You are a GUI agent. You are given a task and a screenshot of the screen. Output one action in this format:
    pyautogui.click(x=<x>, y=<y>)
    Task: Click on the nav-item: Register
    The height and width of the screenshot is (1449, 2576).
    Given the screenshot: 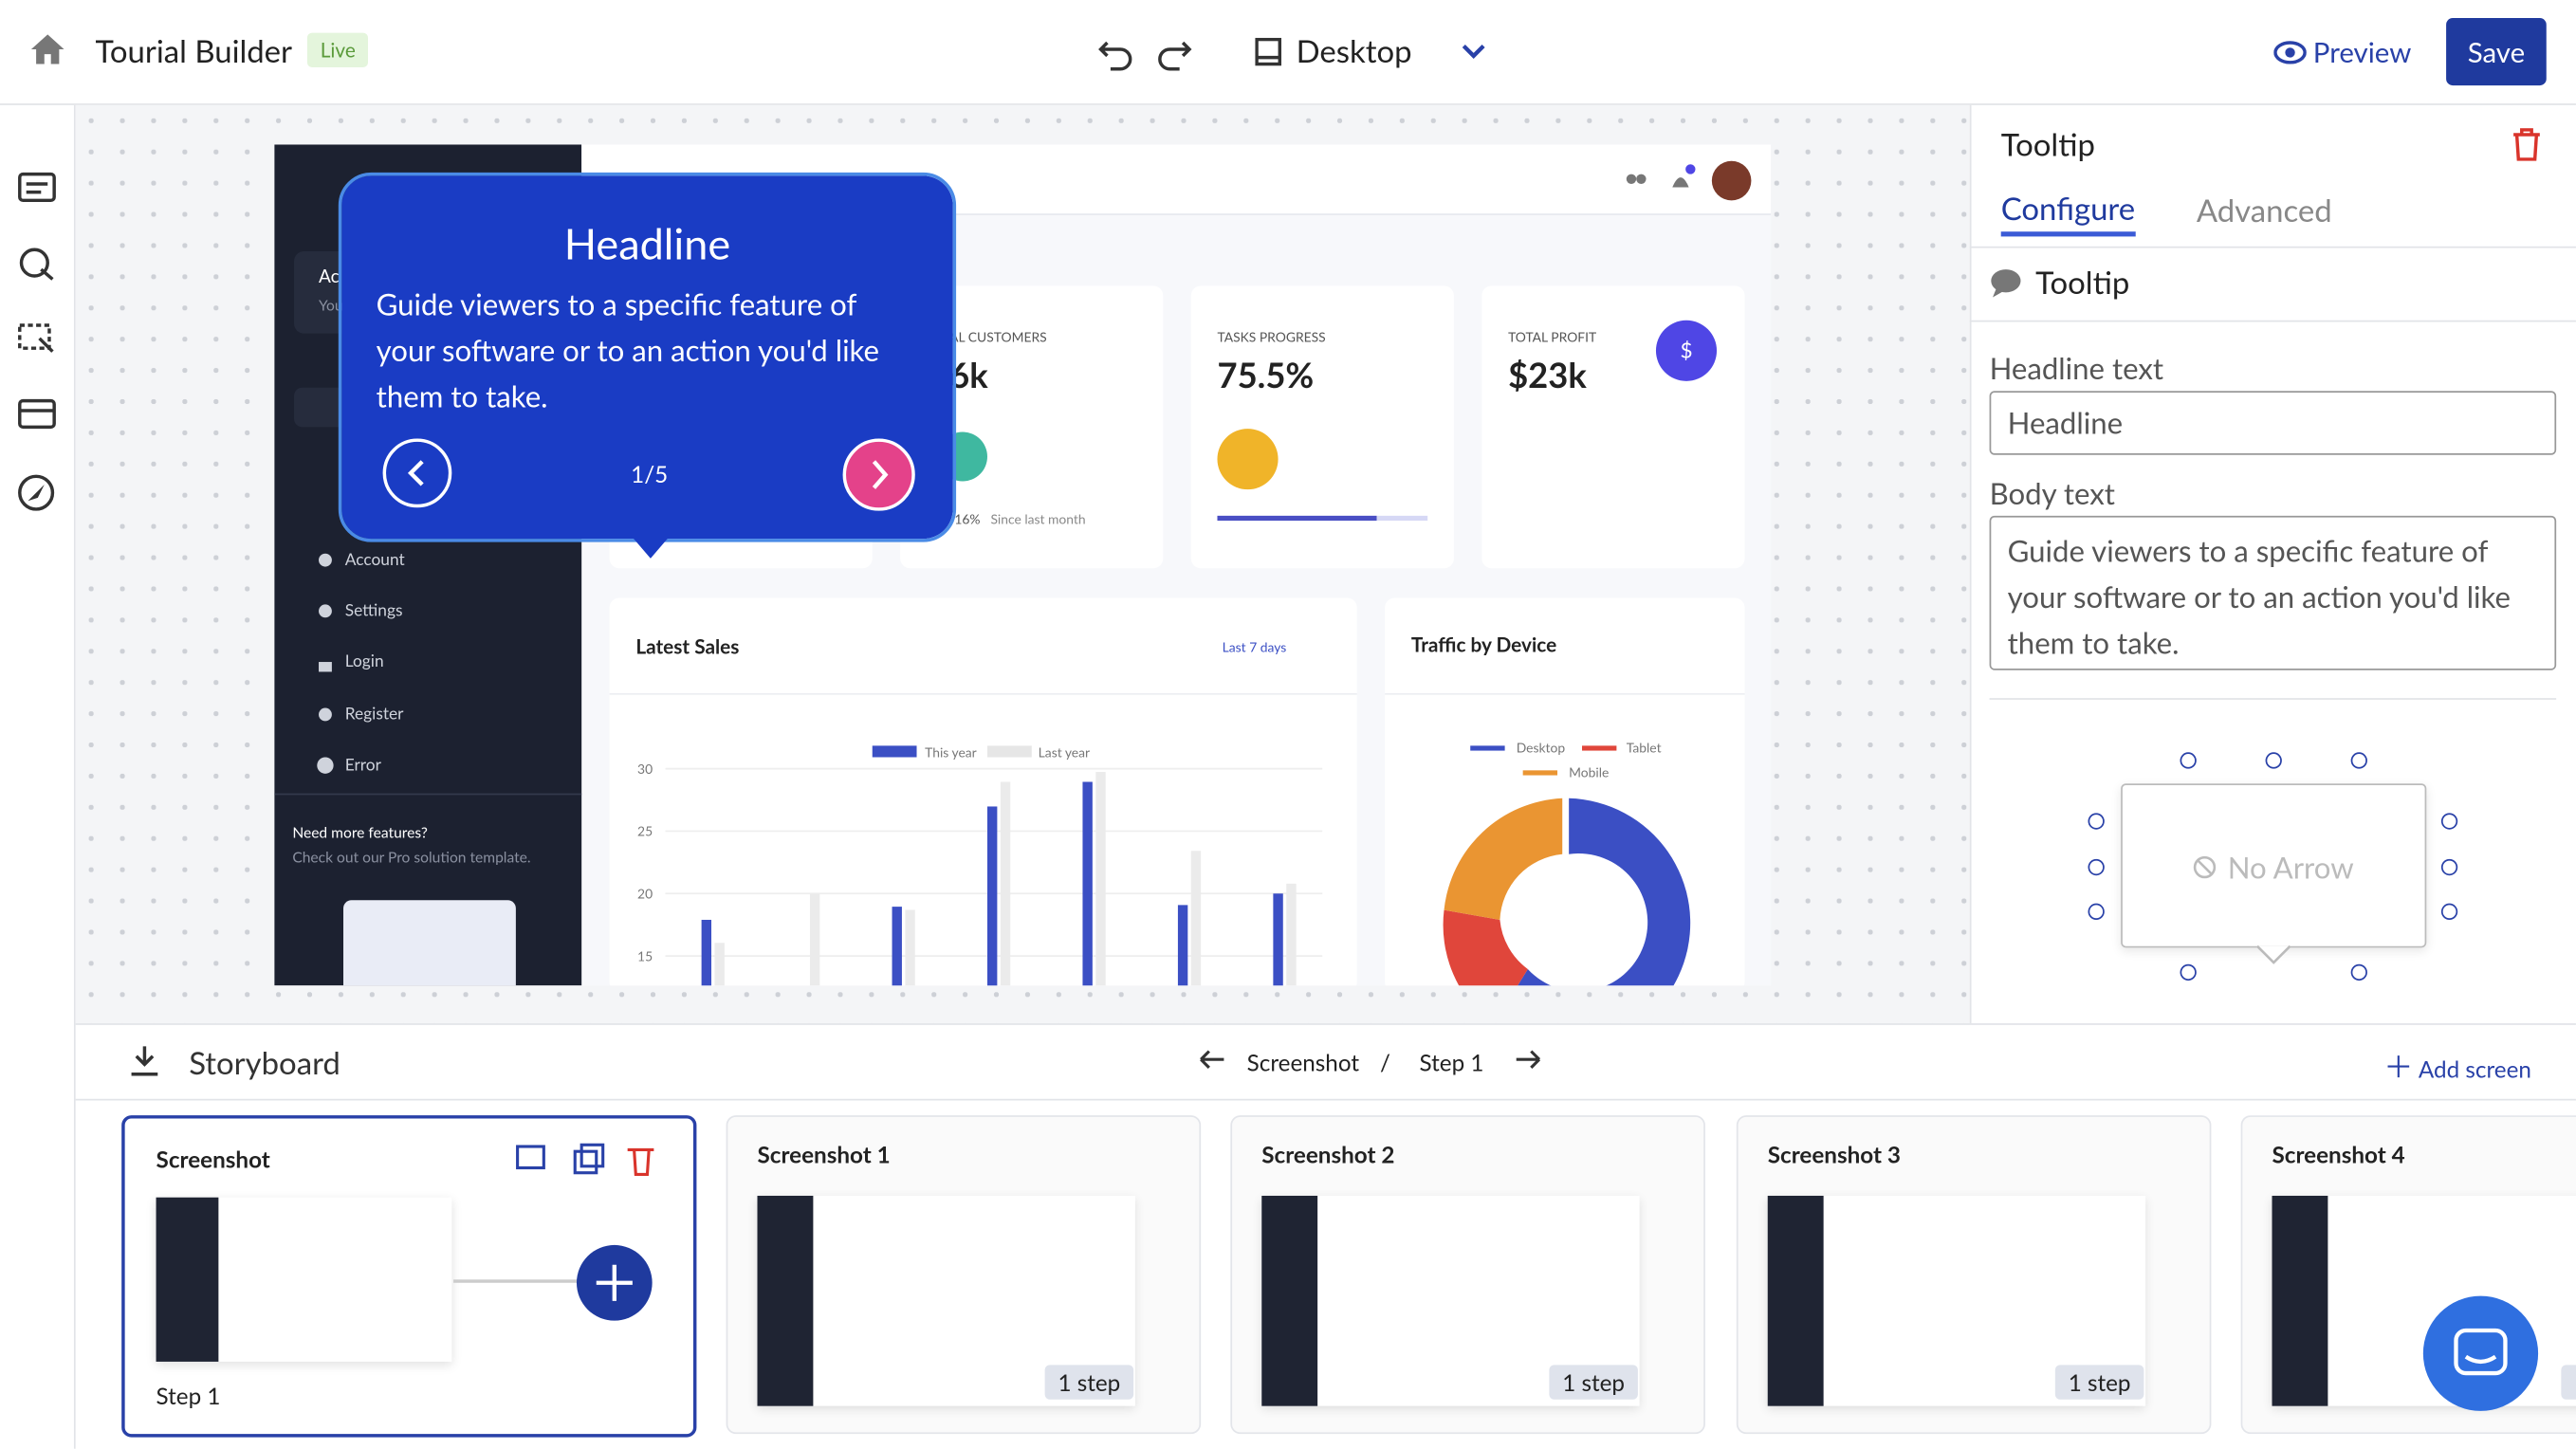 What is the action you would take?
    pyautogui.click(x=374, y=714)
    